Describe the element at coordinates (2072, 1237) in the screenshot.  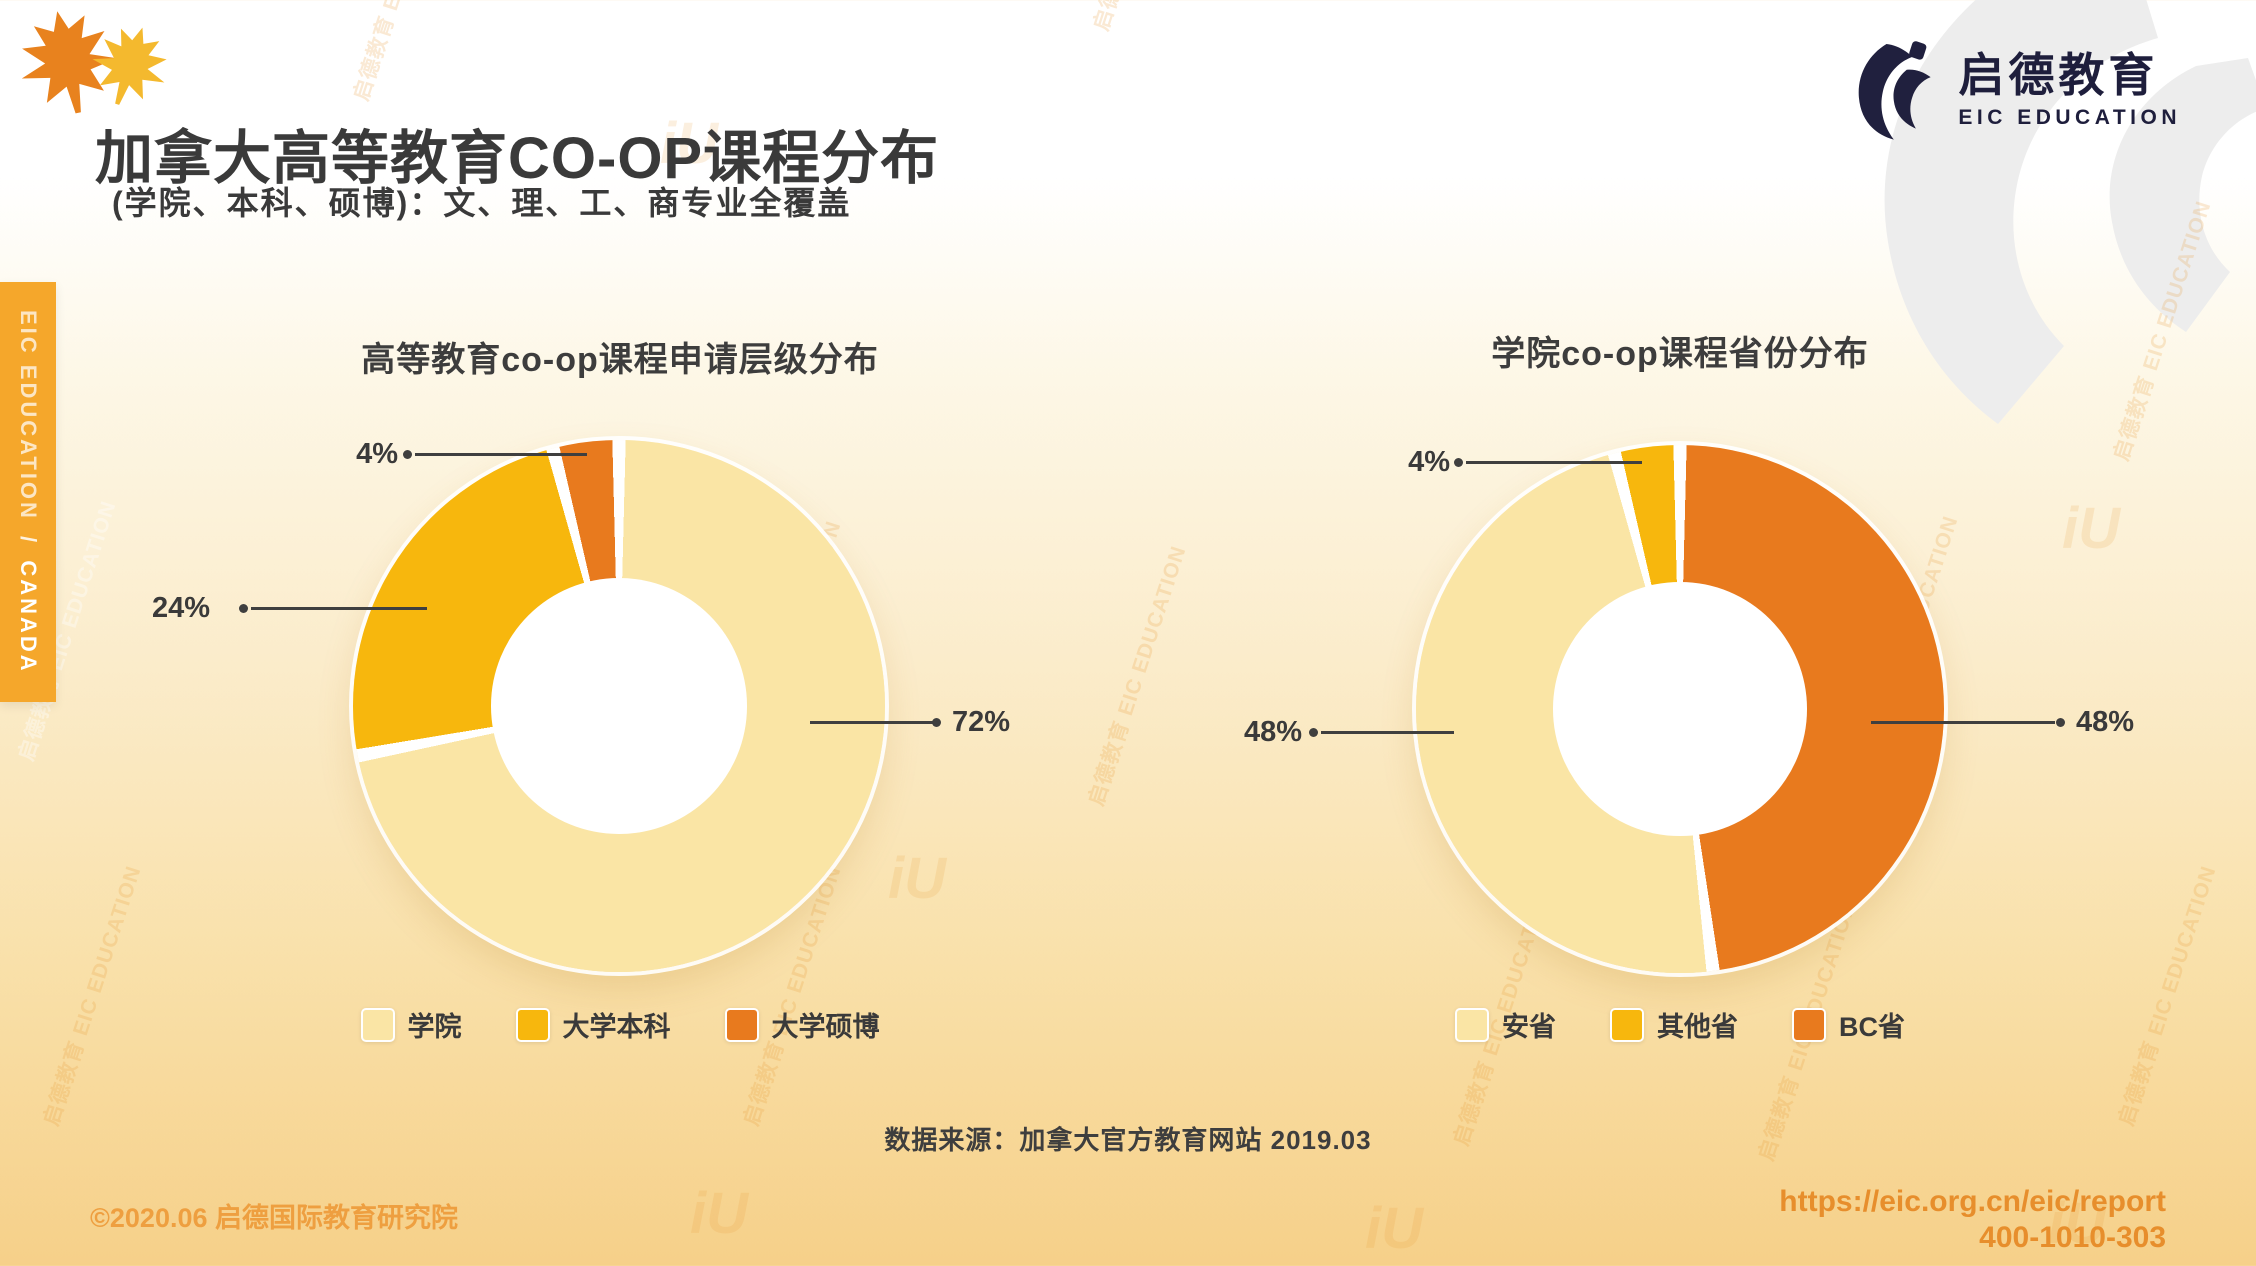
I see `phone-number: 400-1010-303` at that location.